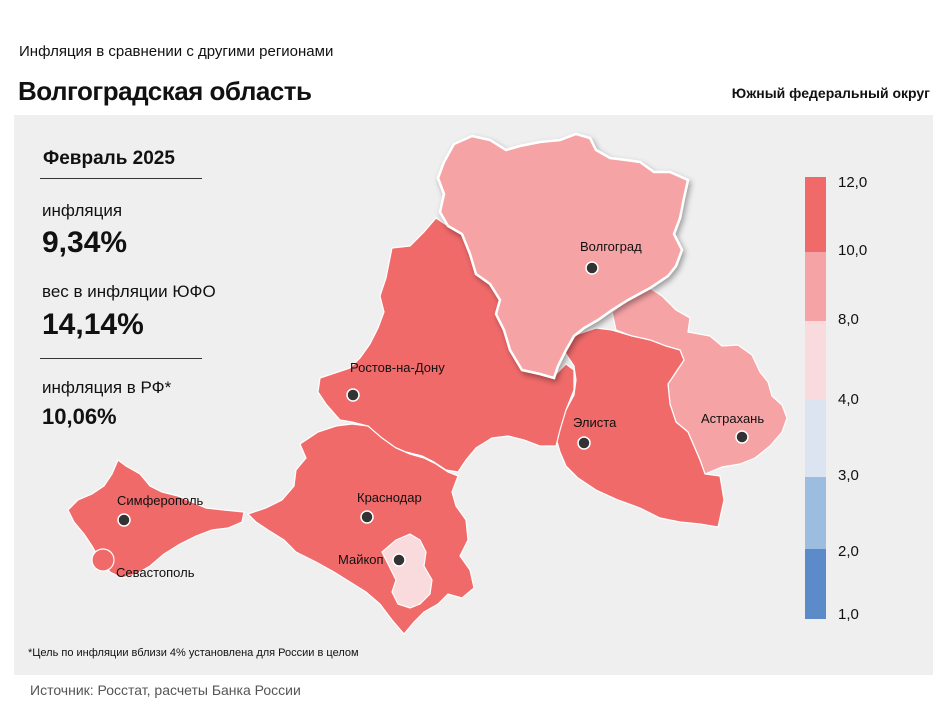 This screenshot has width=950, height=713. What do you see at coordinates (353, 395) in the screenshot?
I see `city-dot-rostov` at bounding box center [353, 395].